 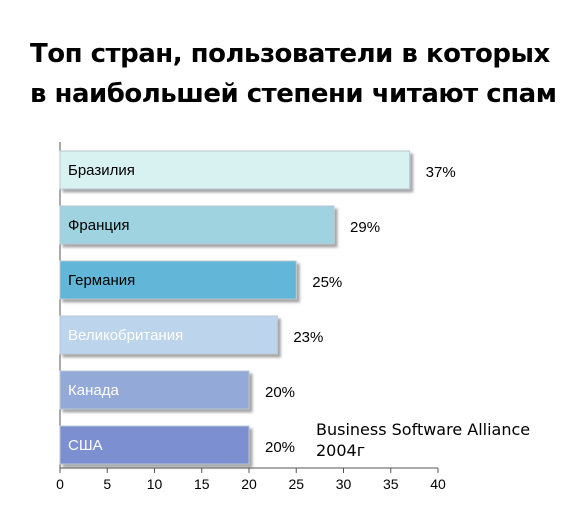 What do you see at coordinates (107, 484) in the screenshot?
I see `x-tick-label-5: 5` at bounding box center [107, 484].